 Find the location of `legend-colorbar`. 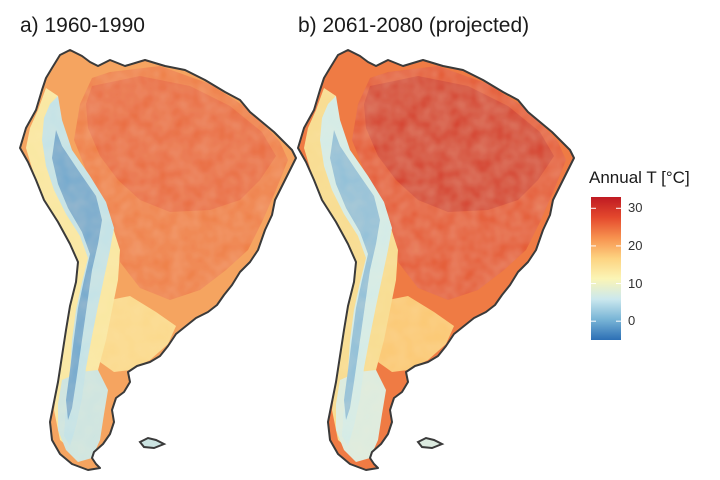

legend-colorbar is located at coordinates (606, 268).